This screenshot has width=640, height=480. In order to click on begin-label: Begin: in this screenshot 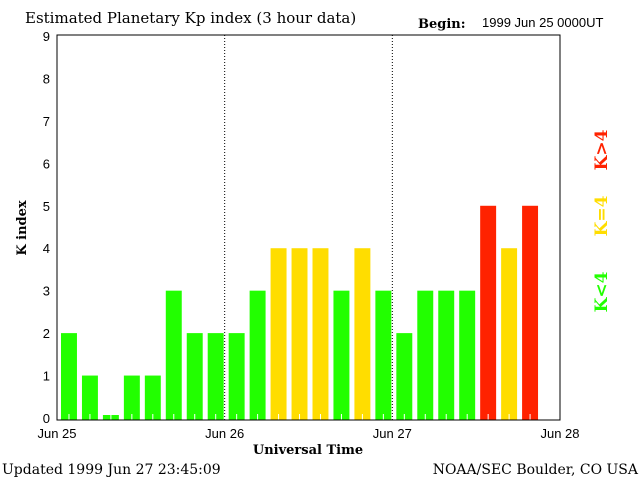, I will do `click(442, 24)`.